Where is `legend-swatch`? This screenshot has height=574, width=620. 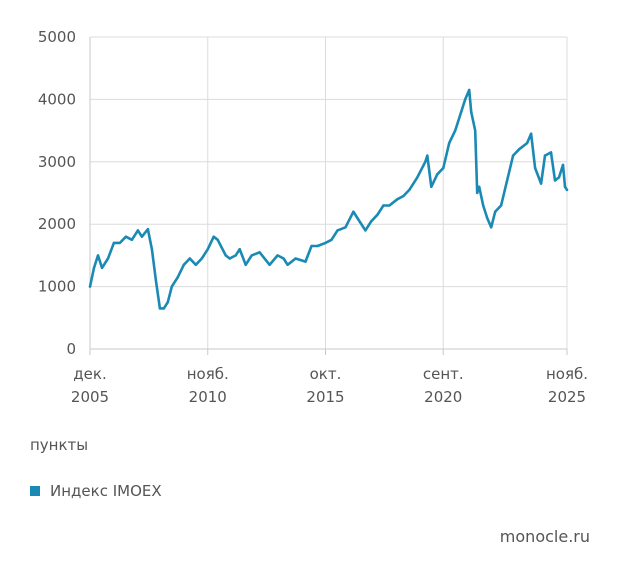
legend-swatch is located at coordinates (35, 491).